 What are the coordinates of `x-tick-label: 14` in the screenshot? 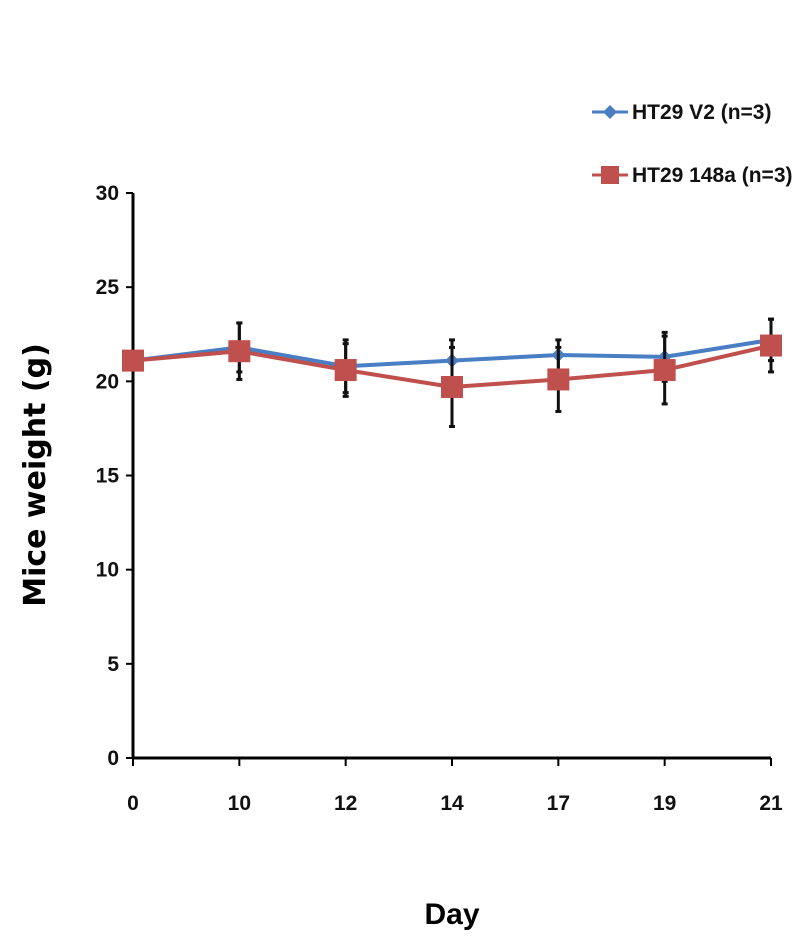 It's located at (452, 803).